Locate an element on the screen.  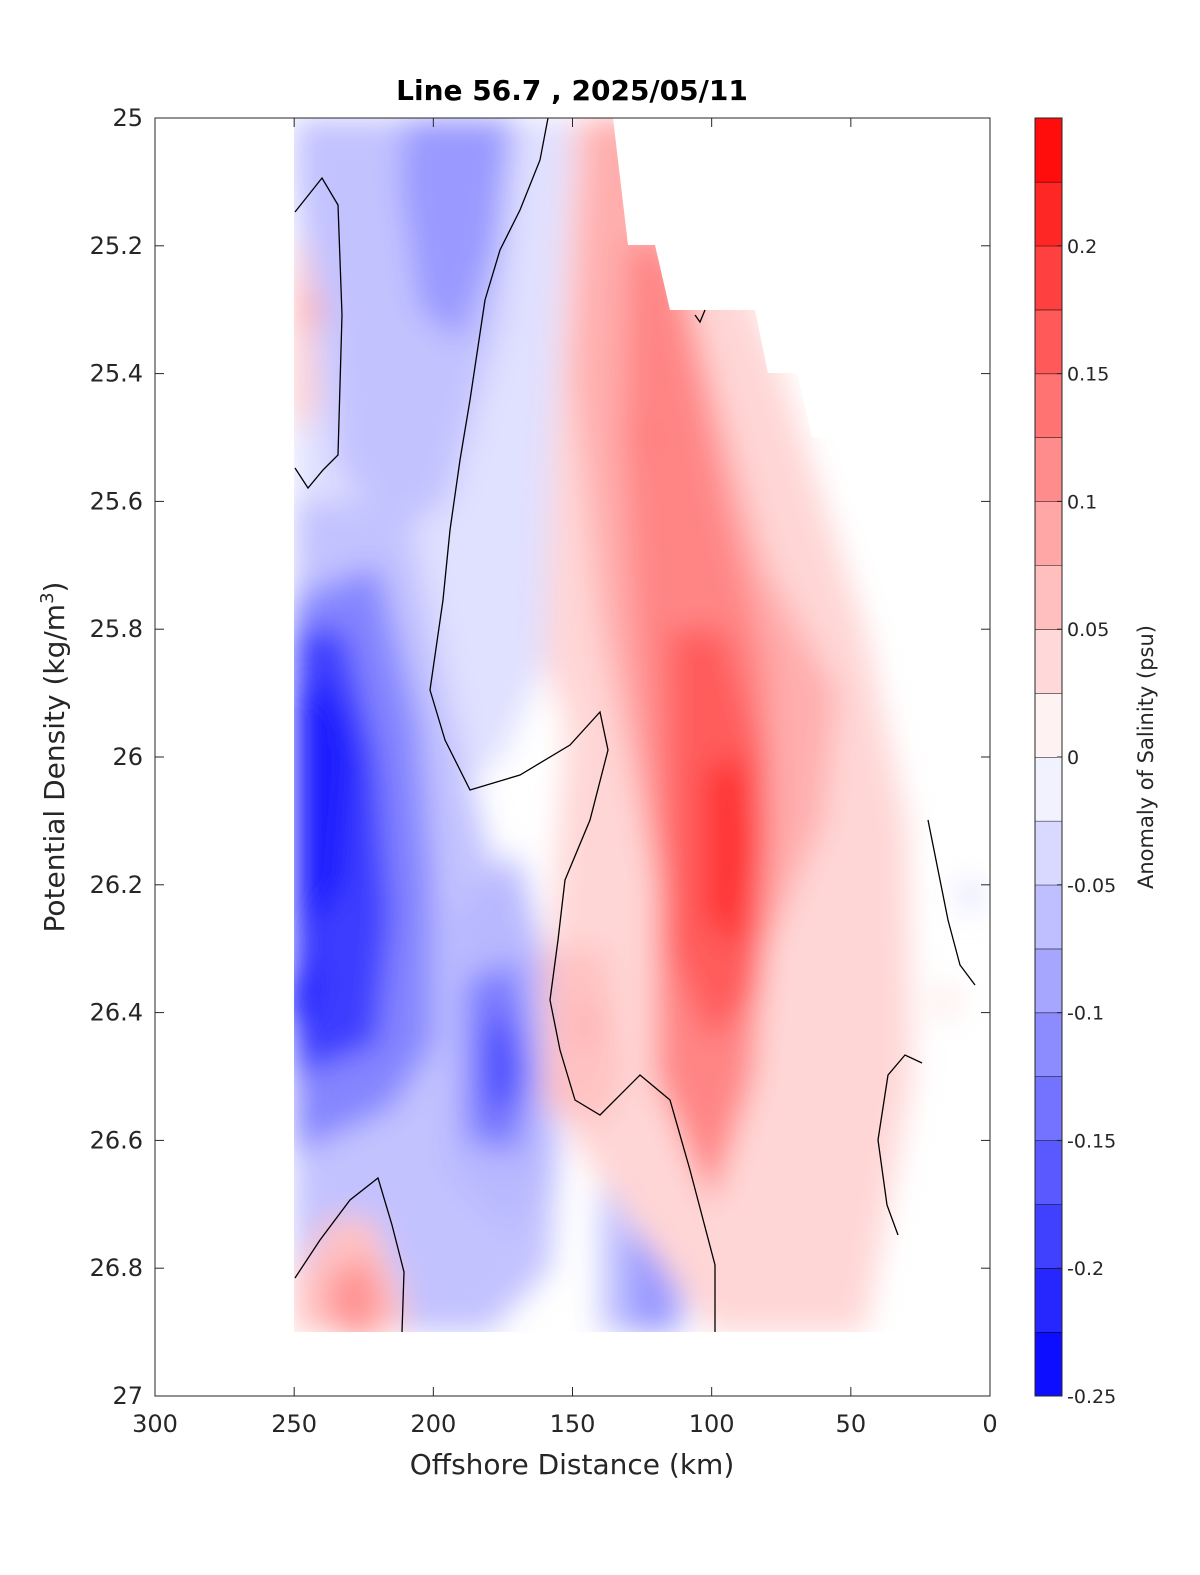
colorbar-tick-label: 0.1 is located at coordinates (1082, 502).